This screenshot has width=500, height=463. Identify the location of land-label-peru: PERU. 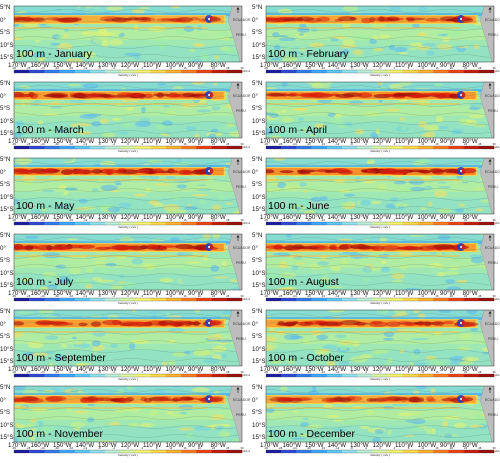
(493, 263).